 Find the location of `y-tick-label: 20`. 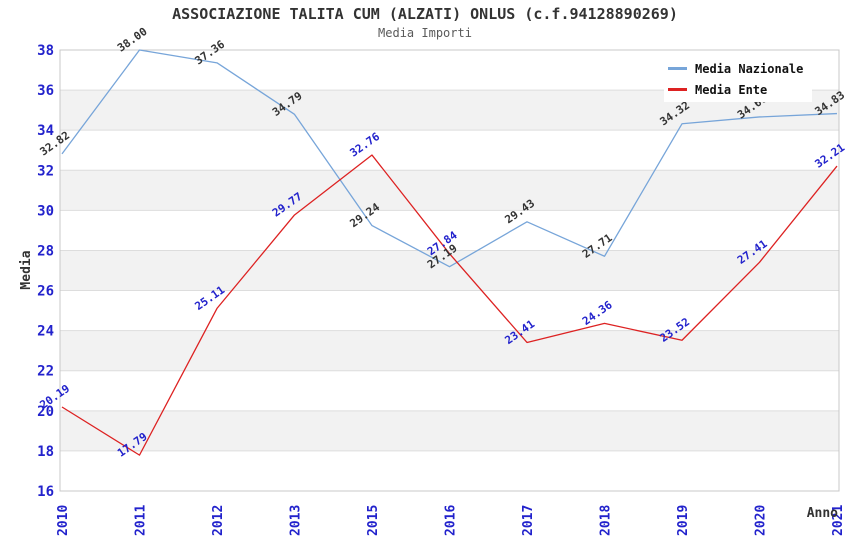

y-tick-label: 20 is located at coordinates (45, 412).